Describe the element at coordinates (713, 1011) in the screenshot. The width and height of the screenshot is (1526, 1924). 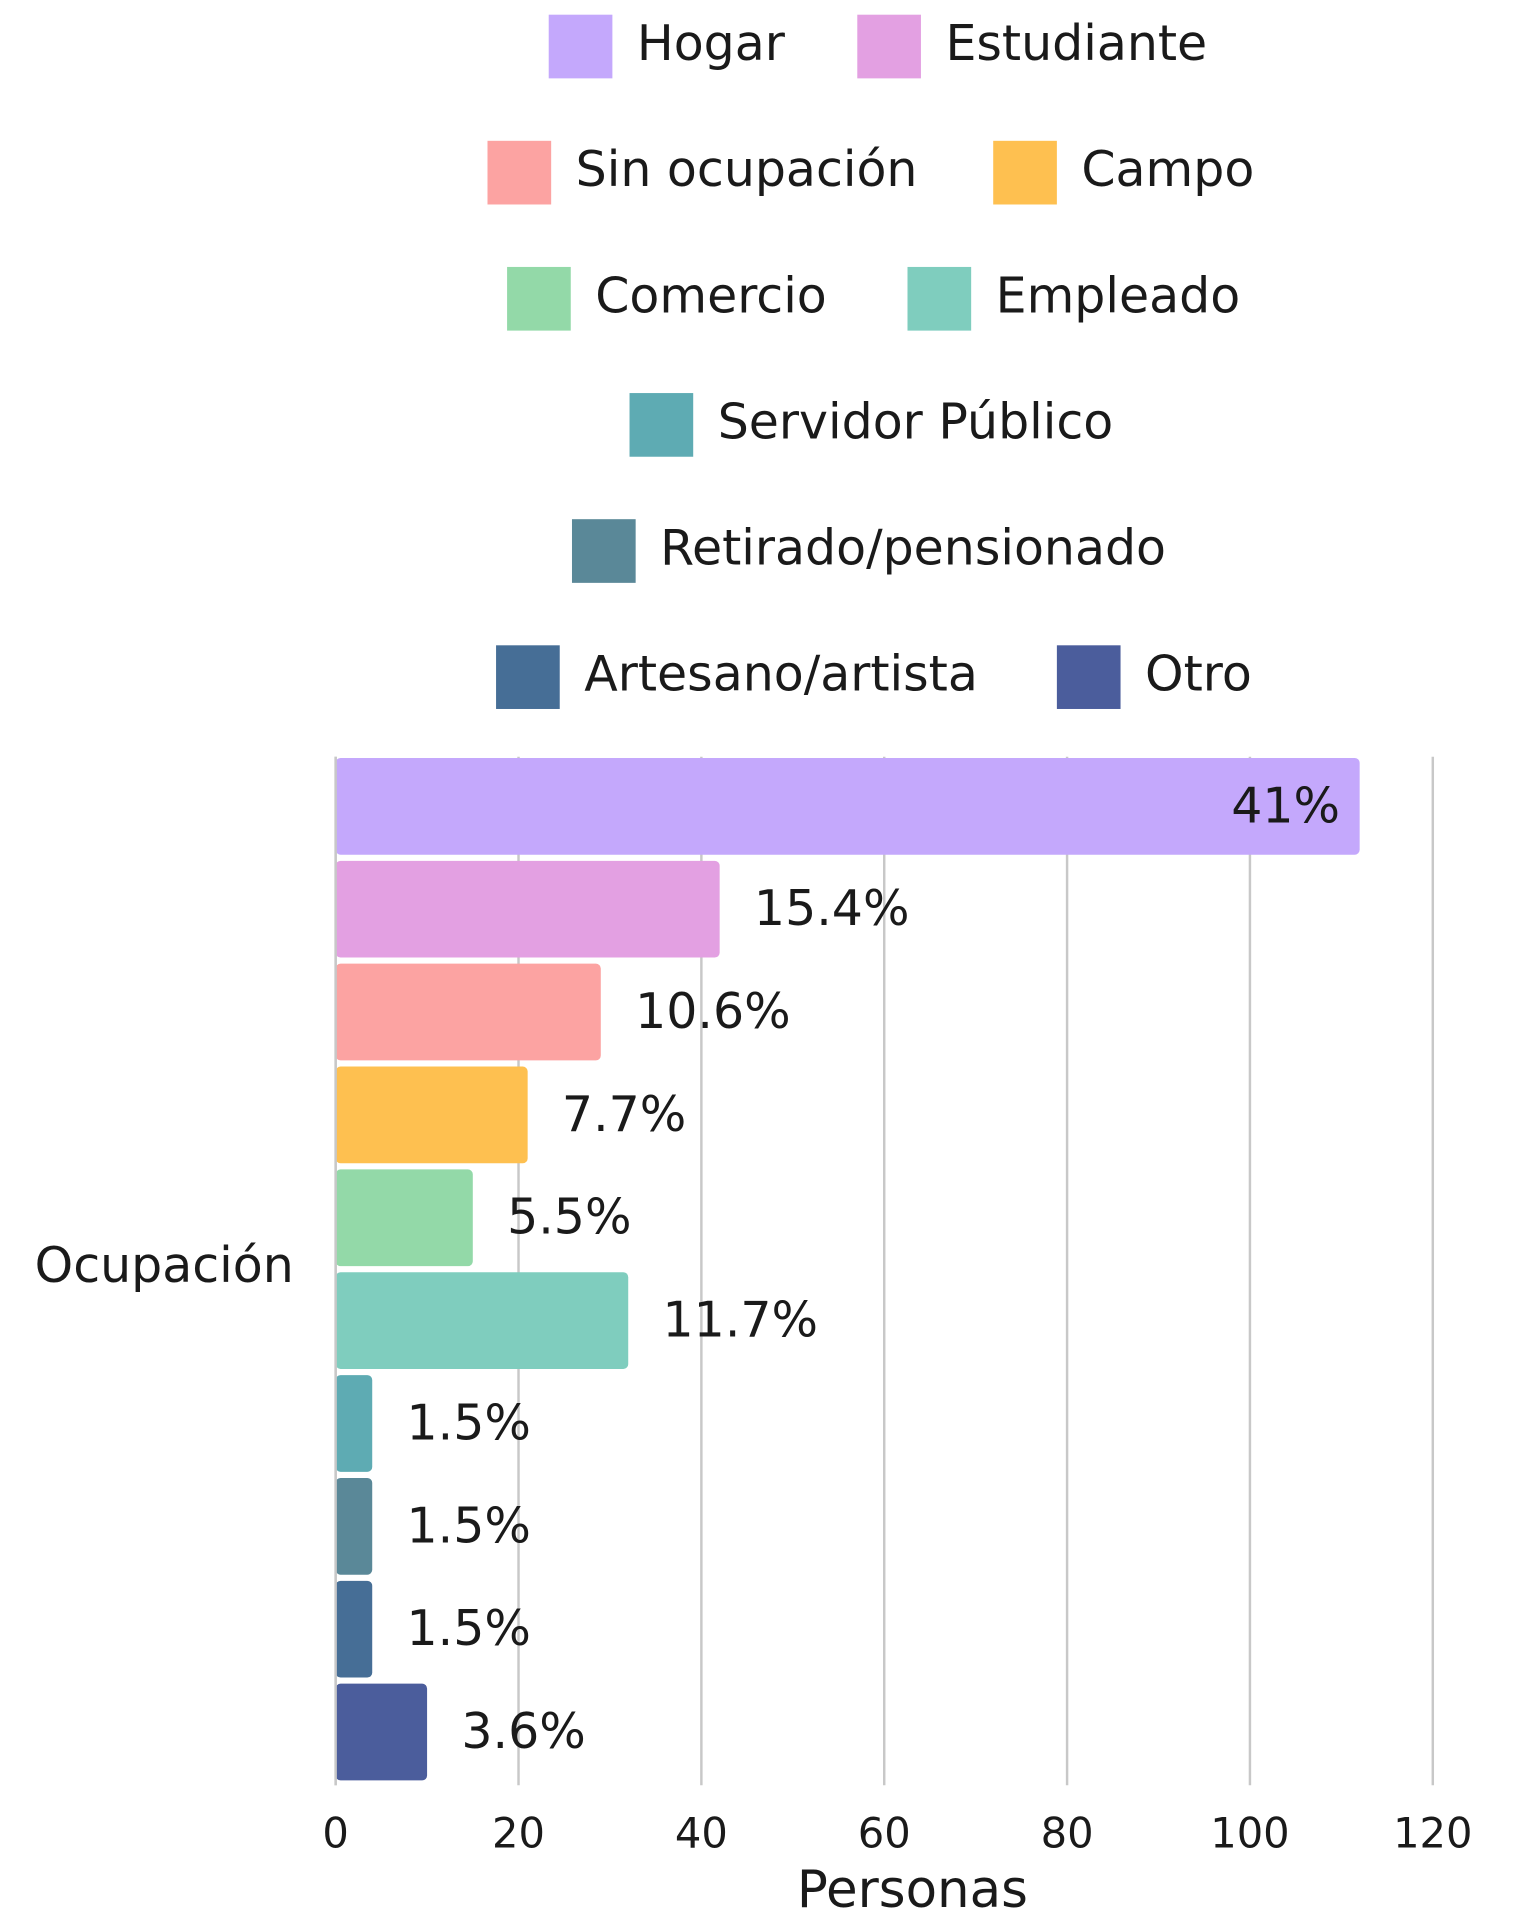
I see `value-label: 10.6%` at that location.